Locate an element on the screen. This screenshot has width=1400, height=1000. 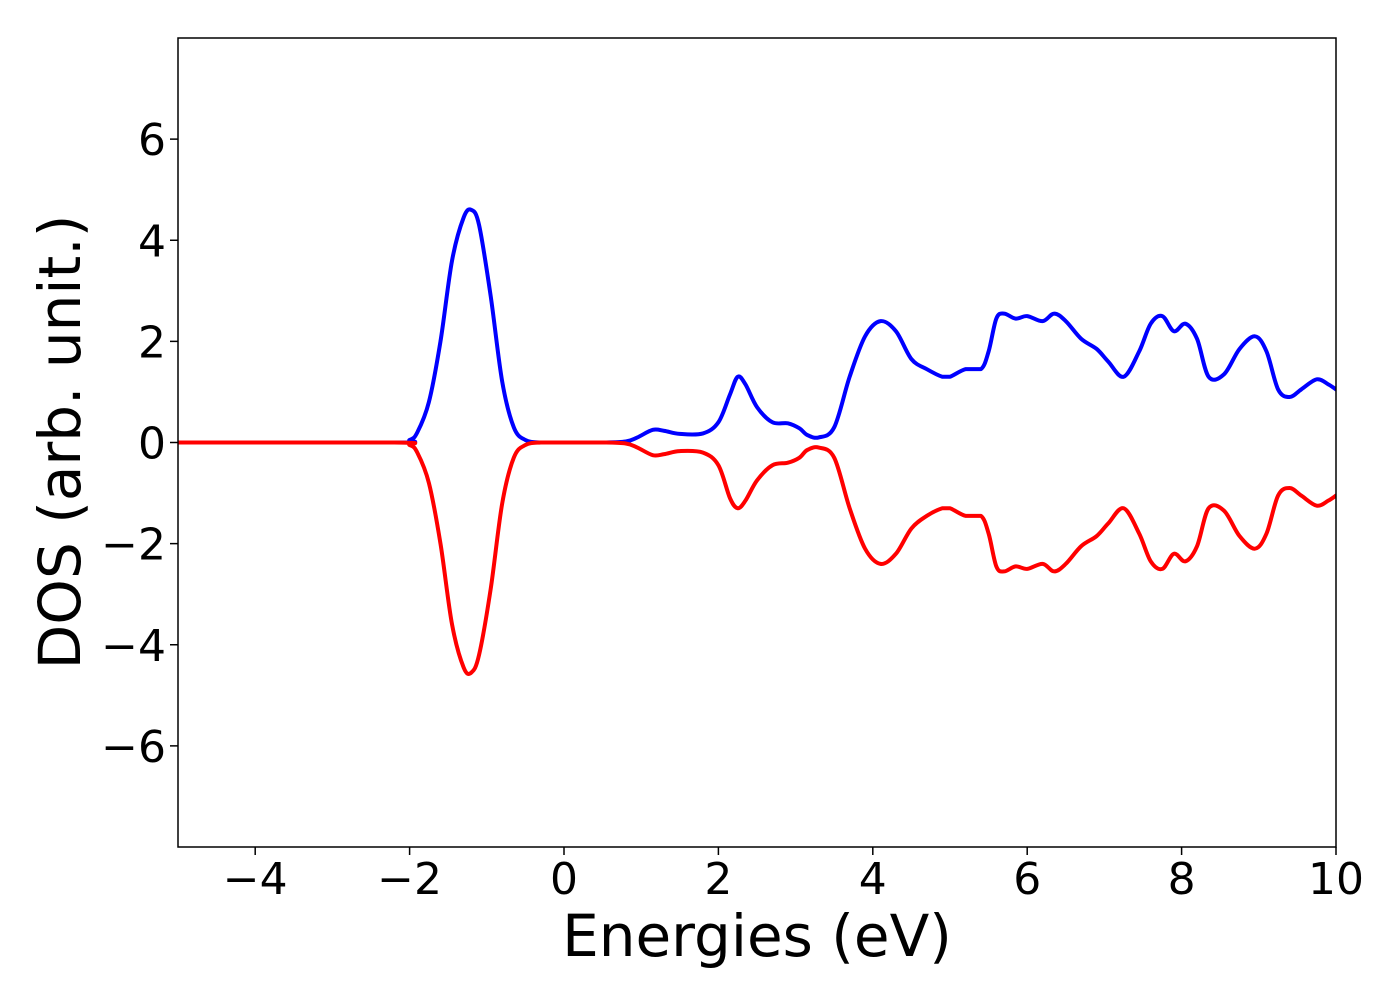
y-axis: −6 −4 −2 0 2 4 6 is located at coordinates (139, 444).